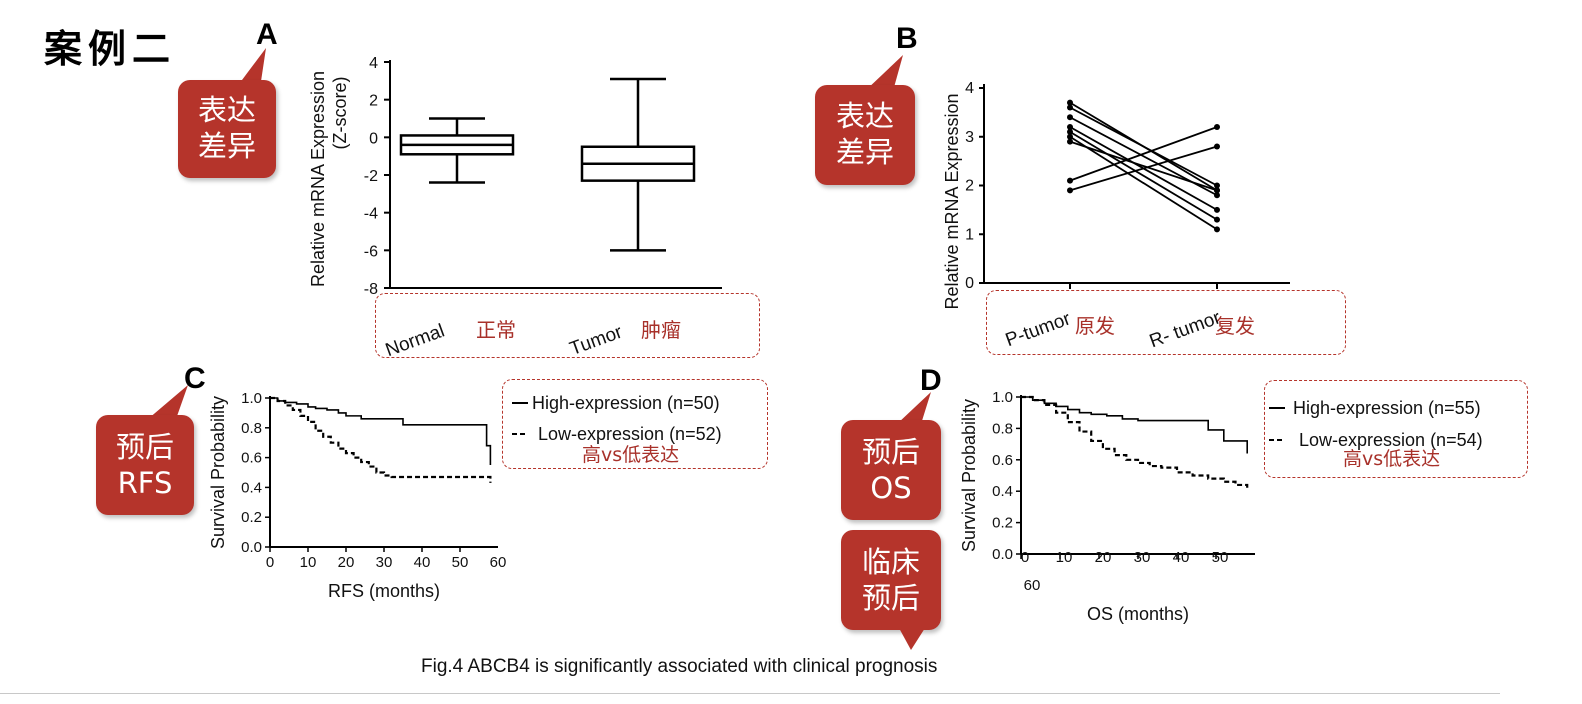 Image resolution: width=1582 pixels, height=704 pixels. What do you see at coordinates (1138, 614) in the screenshot?
I see `x-axis-title: OS (months)` at bounding box center [1138, 614].